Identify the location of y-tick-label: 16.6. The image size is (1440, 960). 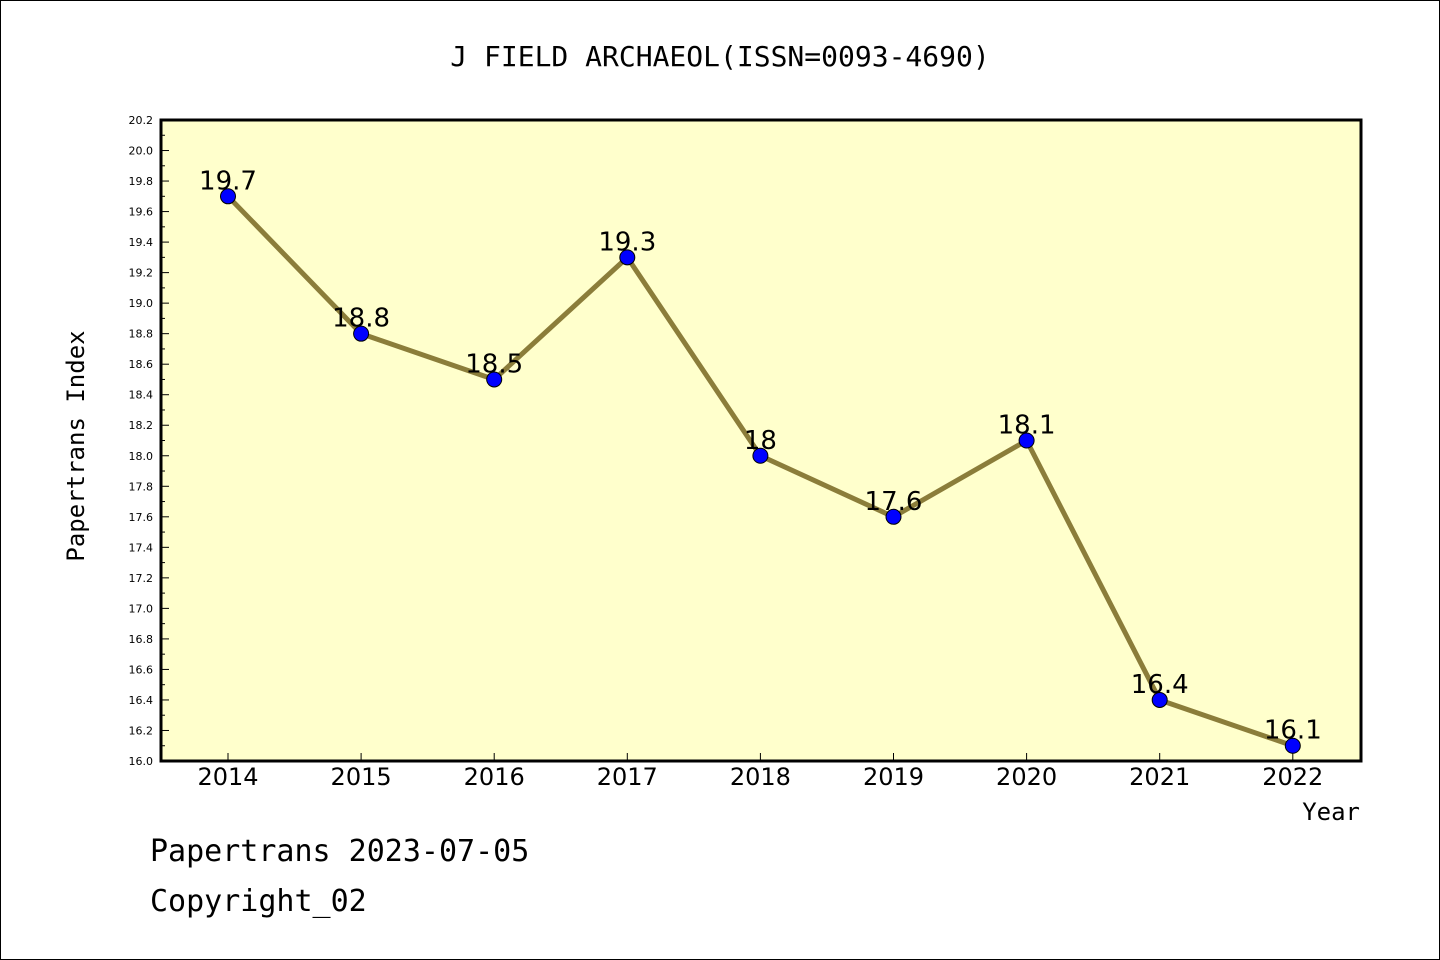
(141, 669).